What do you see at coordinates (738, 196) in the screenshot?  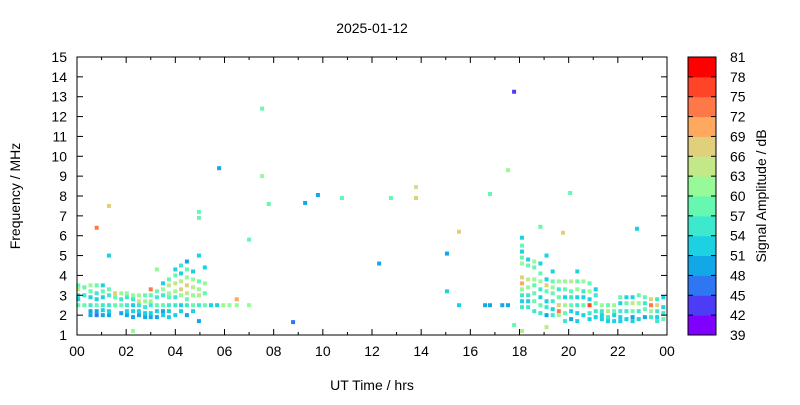 I see `colorbar-tick-label: 60` at bounding box center [738, 196].